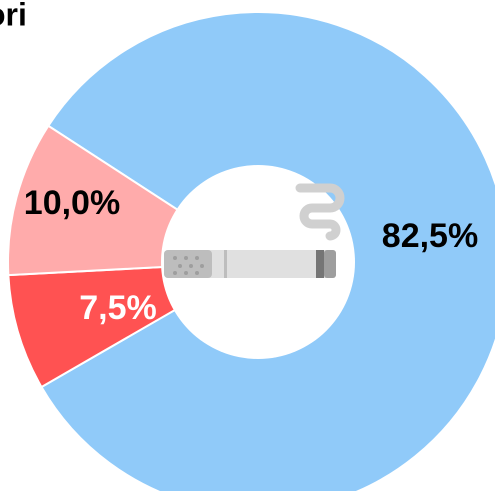  What do you see at coordinates (254, 230) in the screenshot?
I see `cigarette-icon` at bounding box center [254, 230].